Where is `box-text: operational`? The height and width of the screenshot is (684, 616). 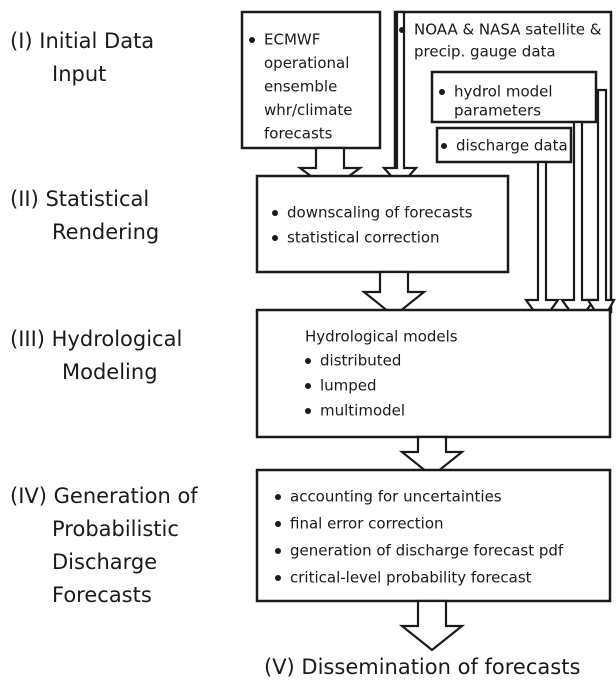
box-text: operational is located at coordinates (306, 63).